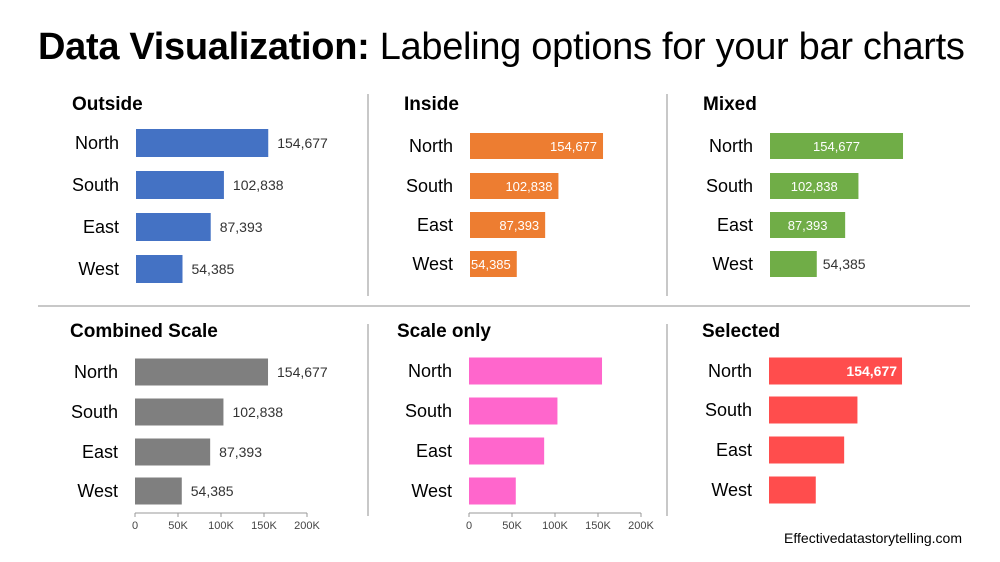 Image resolution: width=1000 pixels, height=562 pixels. What do you see at coordinates (107, 104) in the screenshot?
I see `chart-title: Outside` at bounding box center [107, 104].